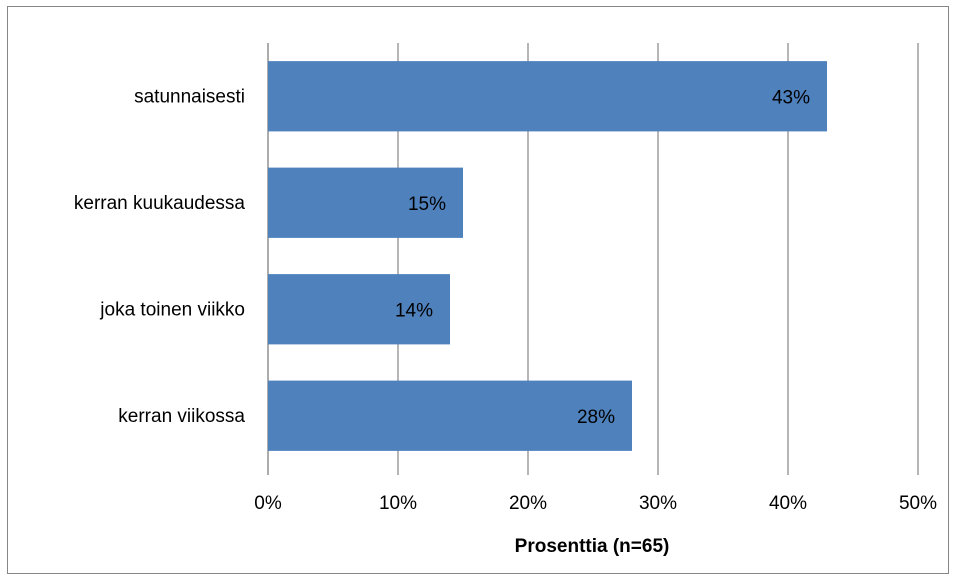 The image size is (958, 582). What do you see at coordinates (398, 503) in the screenshot?
I see `x-tick-label: 10%` at bounding box center [398, 503].